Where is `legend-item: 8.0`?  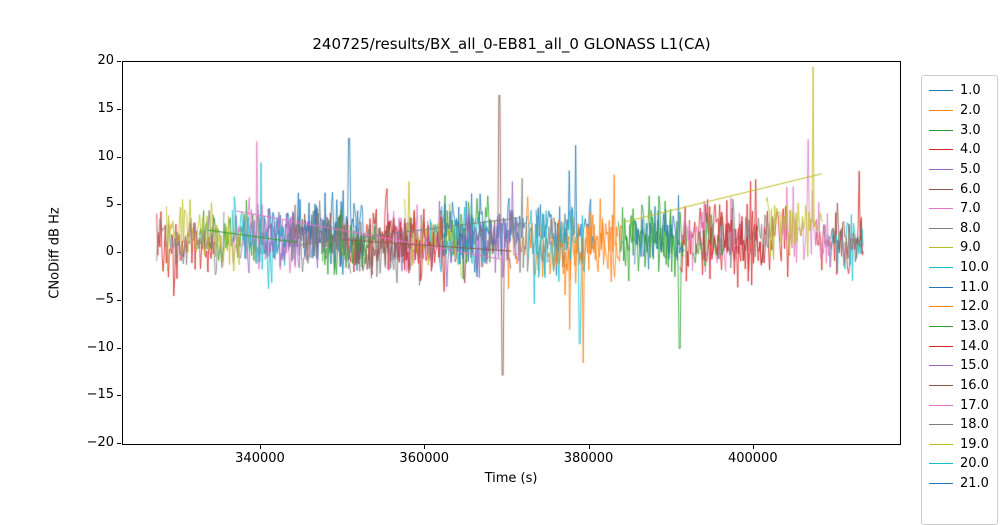
legend-item: 8.0 is located at coordinates (963, 228).